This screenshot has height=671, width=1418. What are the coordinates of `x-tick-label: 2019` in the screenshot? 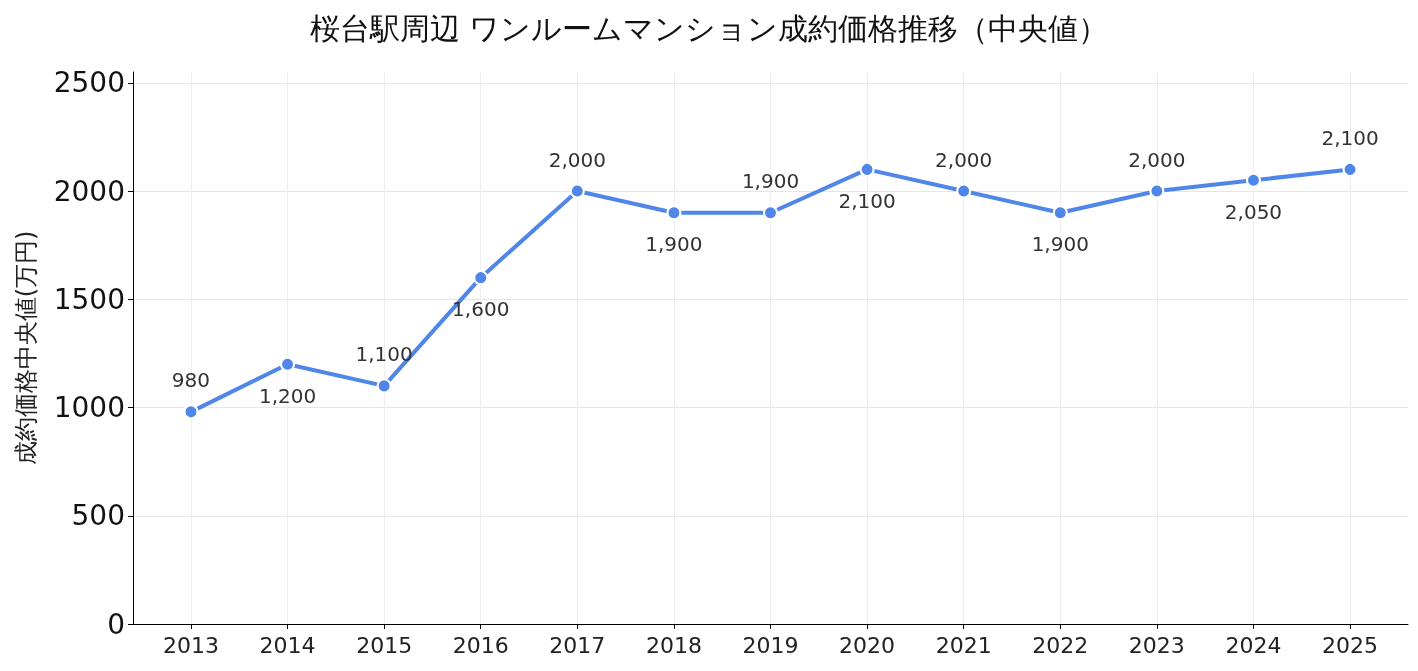 It's located at (770, 645).